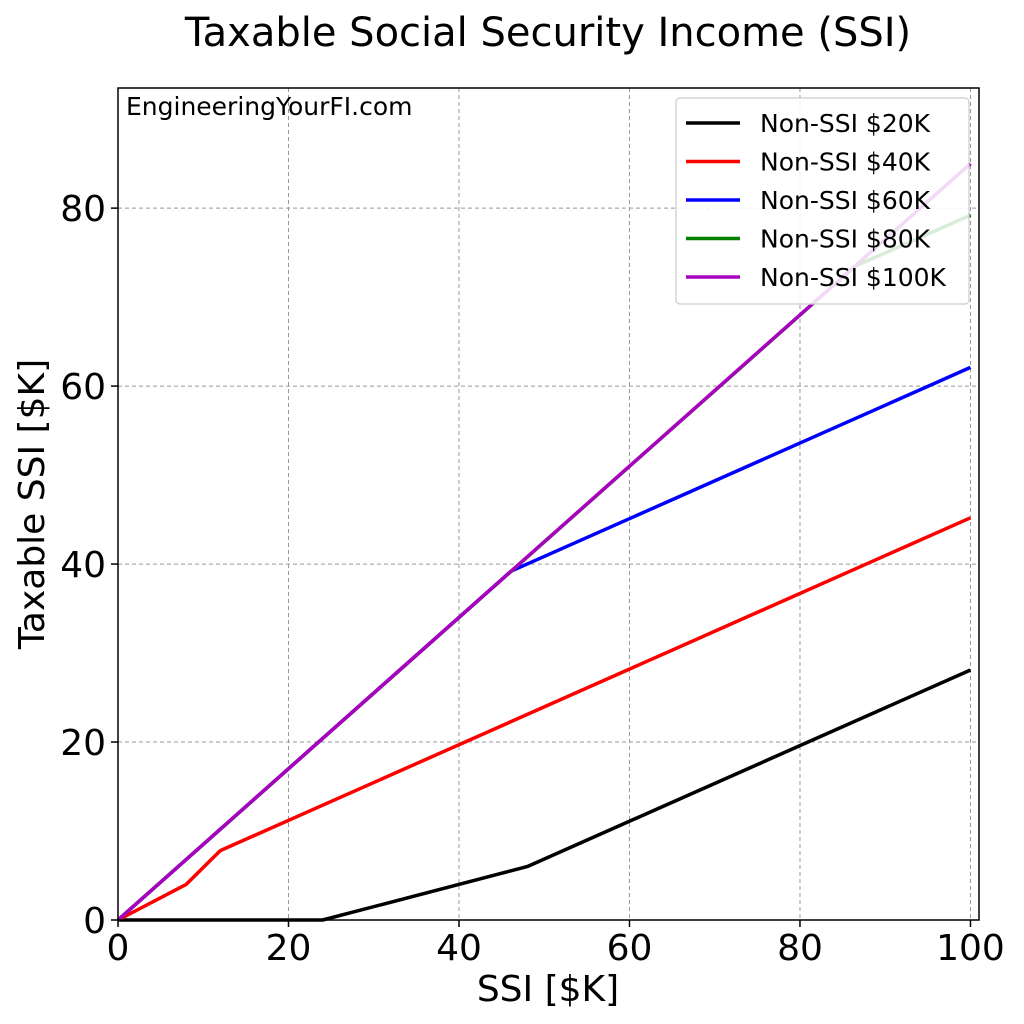 The height and width of the screenshot is (1024, 1024). Describe the element at coordinates (83, 387) in the screenshot. I see `y-tick-label: 60` at that location.